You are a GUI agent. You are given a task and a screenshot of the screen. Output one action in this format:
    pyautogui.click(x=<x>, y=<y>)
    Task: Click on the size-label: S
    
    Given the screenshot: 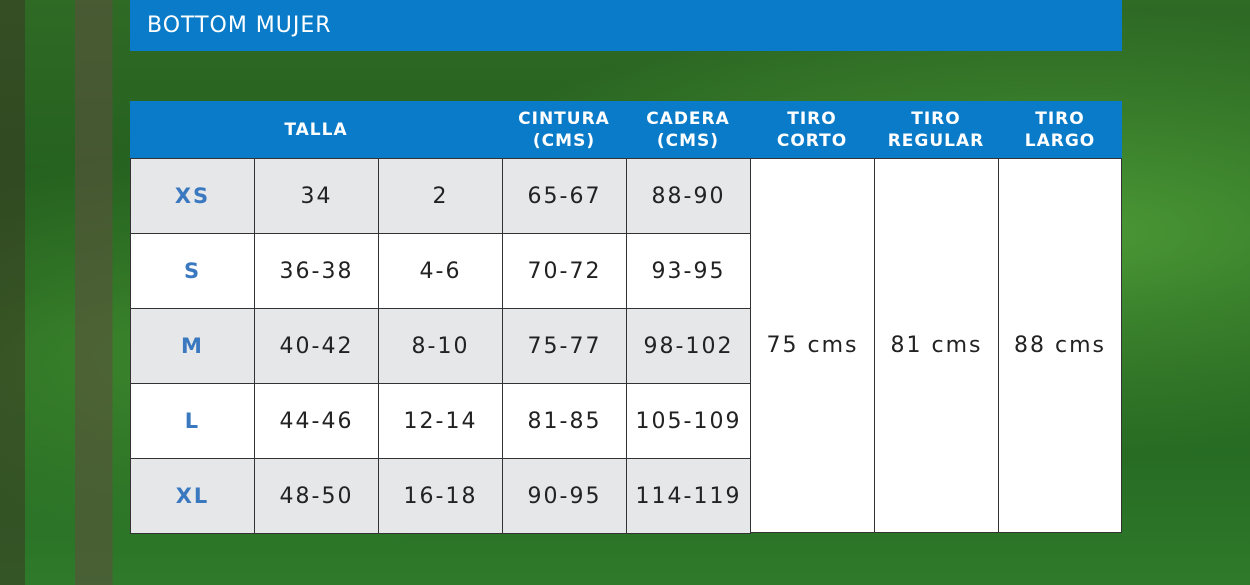 What is the action you would take?
    pyautogui.click(x=192, y=271)
    